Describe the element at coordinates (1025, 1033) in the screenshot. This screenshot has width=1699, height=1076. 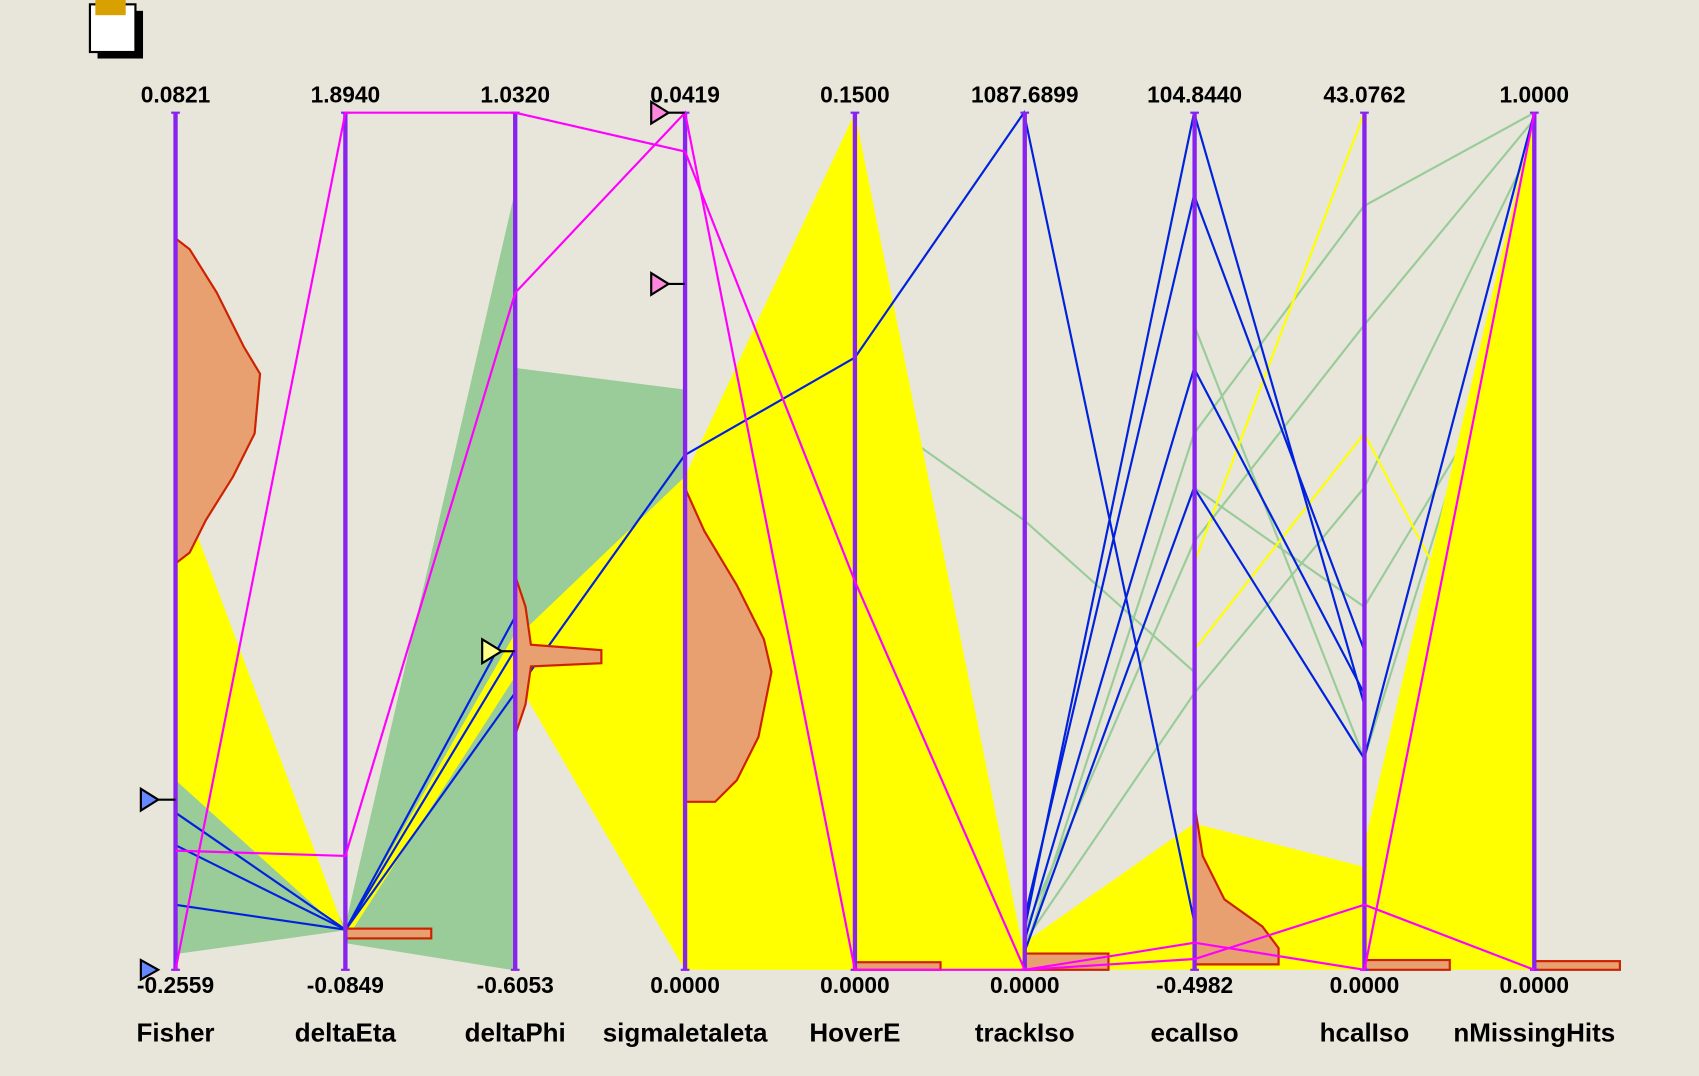
I see `axis-label: trackIso` at that location.